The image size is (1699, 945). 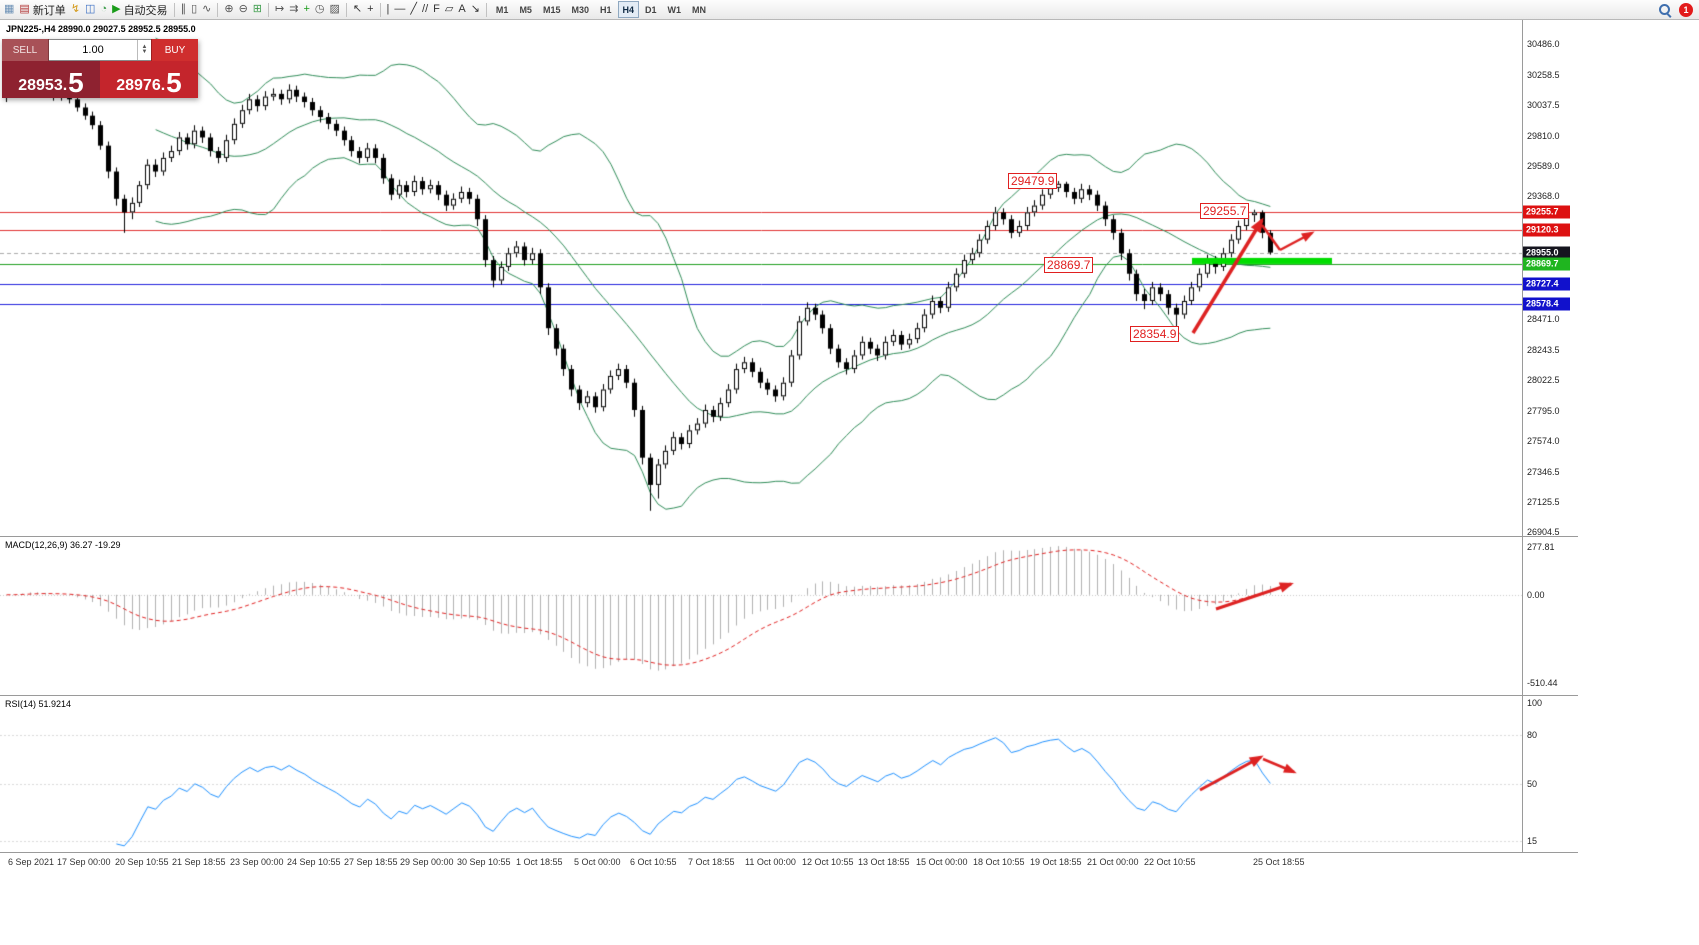 What do you see at coordinates (597, 862) in the screenshot?
I see `time-axis-label: 5 Oct 00:00` at bounding box center [597, 862].